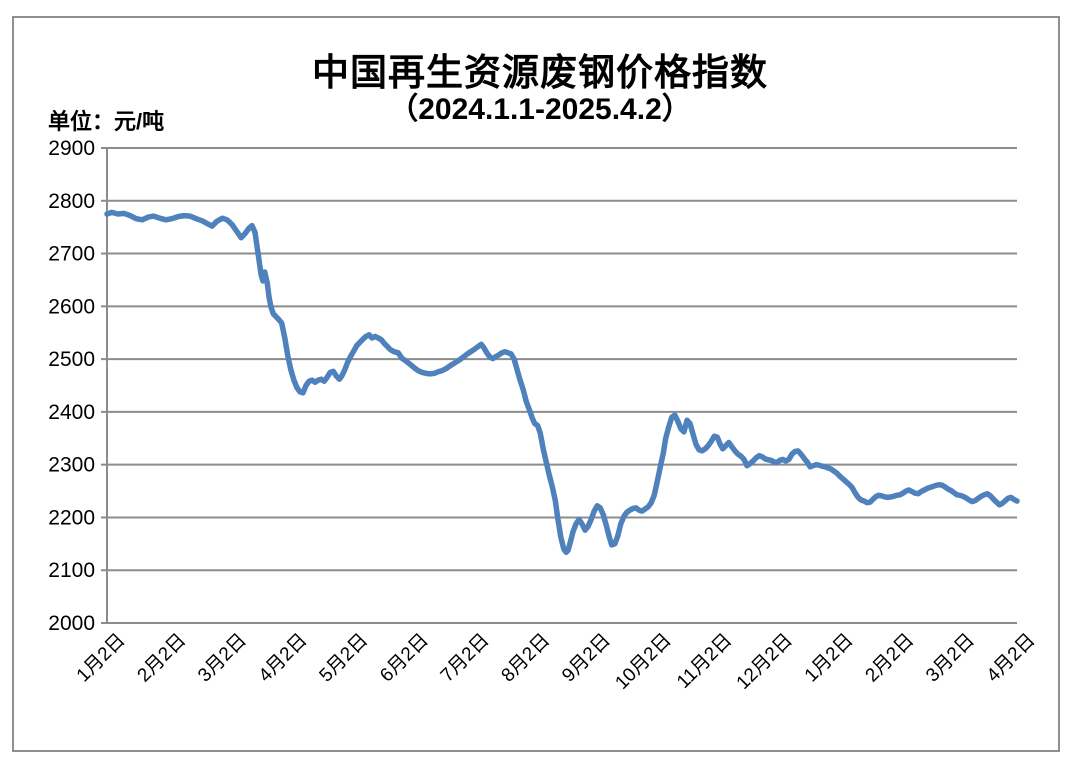 The height and width of the screenshot is (775, 1080). I want to click on x-tick-label: 6月2日, so click(404, 658).